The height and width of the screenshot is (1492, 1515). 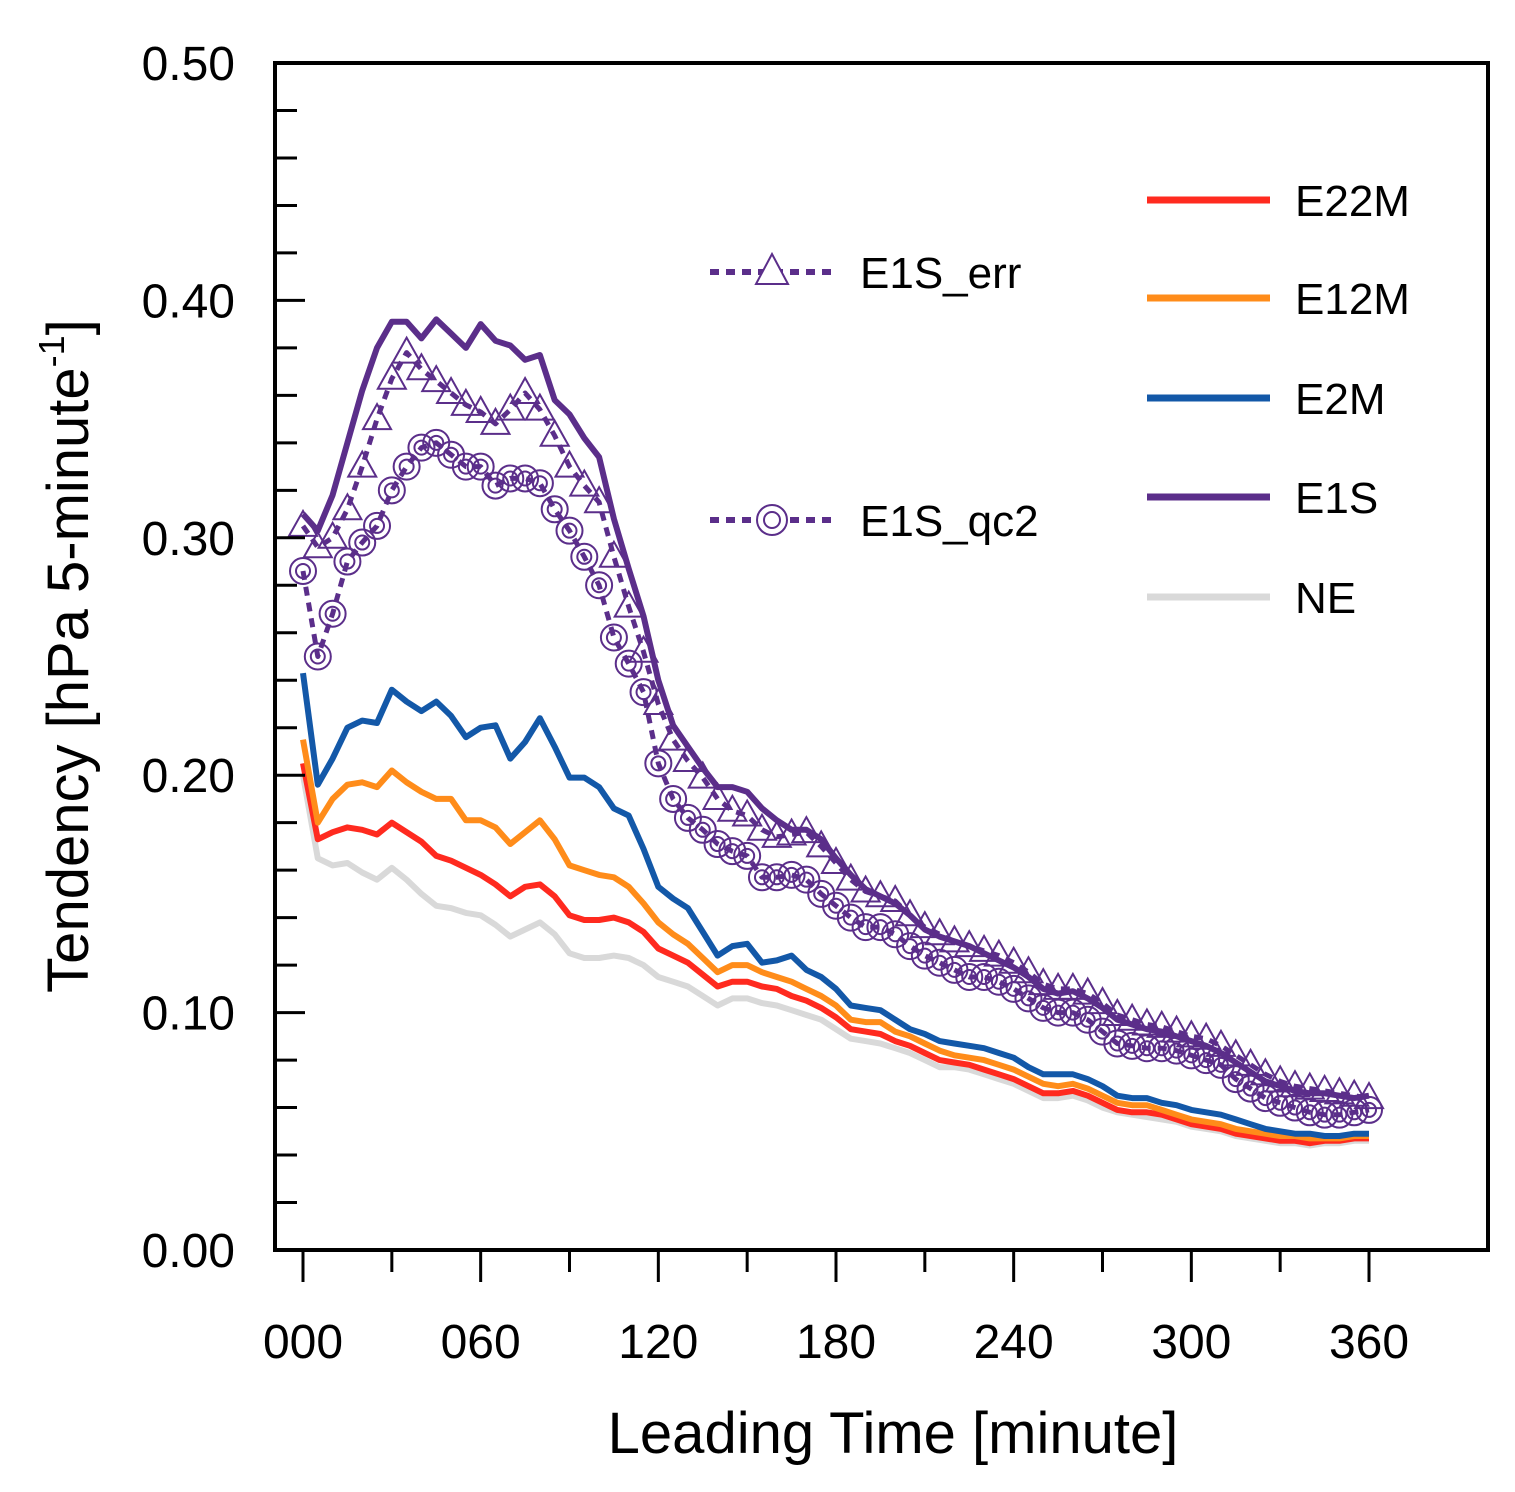 I want to click on legend-label-e1s-qc2: E1S_qc2, so click(x=949, y=521).